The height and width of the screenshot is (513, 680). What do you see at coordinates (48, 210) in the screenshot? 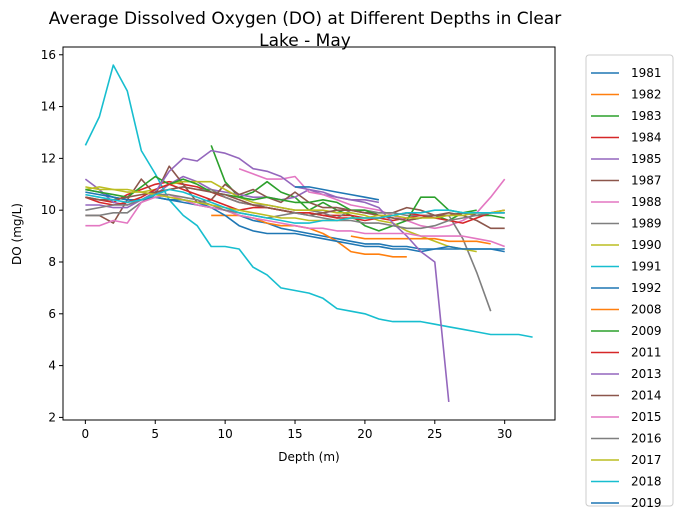
I see `y-tick-label: 10` at bounding box center [48, 210].